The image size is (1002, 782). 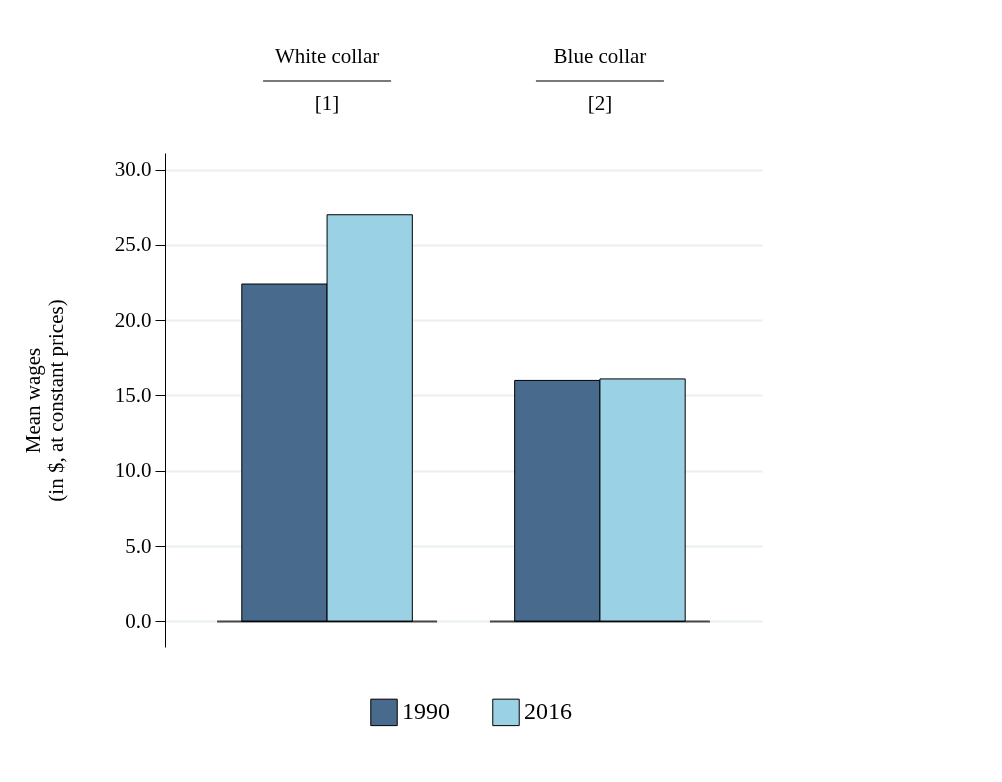 What do you see at coordinates (138, 545) in the screenshot?
I see `y-tick-label: 5.0` at bounding box center [138, 545].